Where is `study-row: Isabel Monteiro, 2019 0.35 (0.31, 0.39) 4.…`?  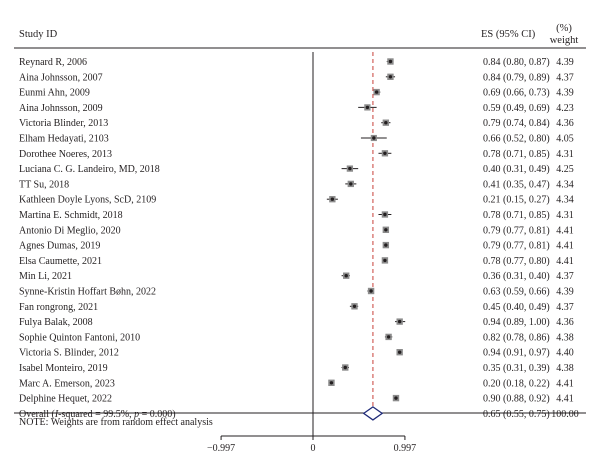 study-row: Isabel Monteiro, 2019 0.35 (0.31, 0.39) 4.… is located at coordinates (296, 368).